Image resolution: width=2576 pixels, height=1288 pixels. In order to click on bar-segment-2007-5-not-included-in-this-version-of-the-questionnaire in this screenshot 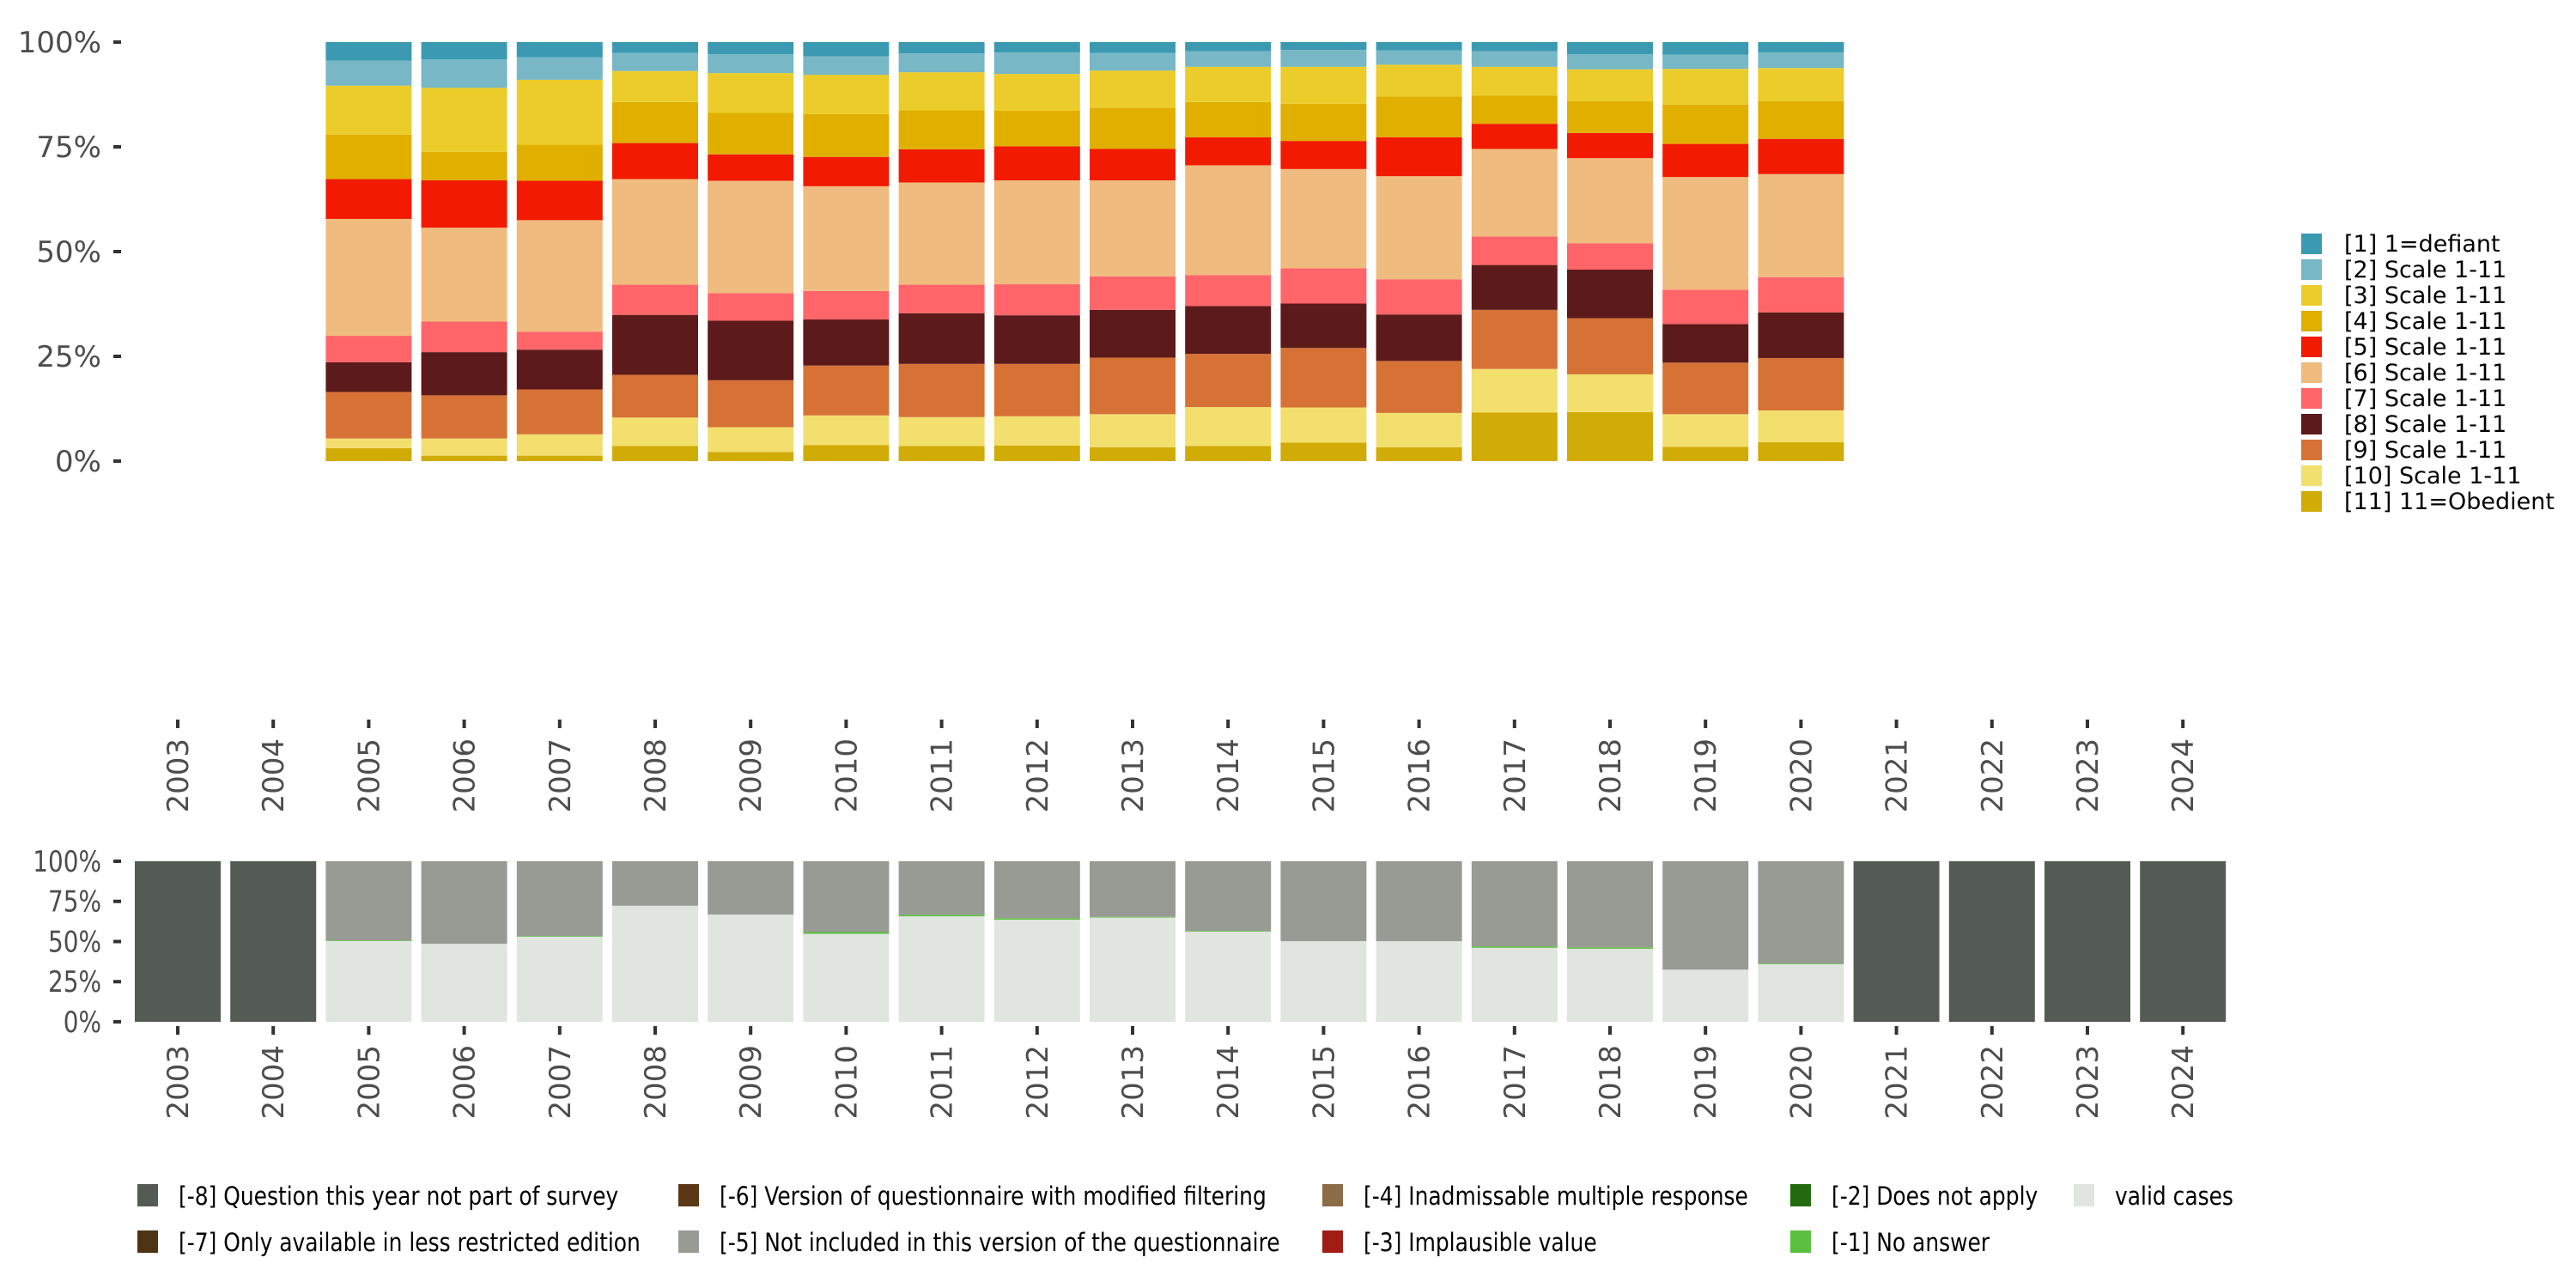, I will do `click(559, 899)`.